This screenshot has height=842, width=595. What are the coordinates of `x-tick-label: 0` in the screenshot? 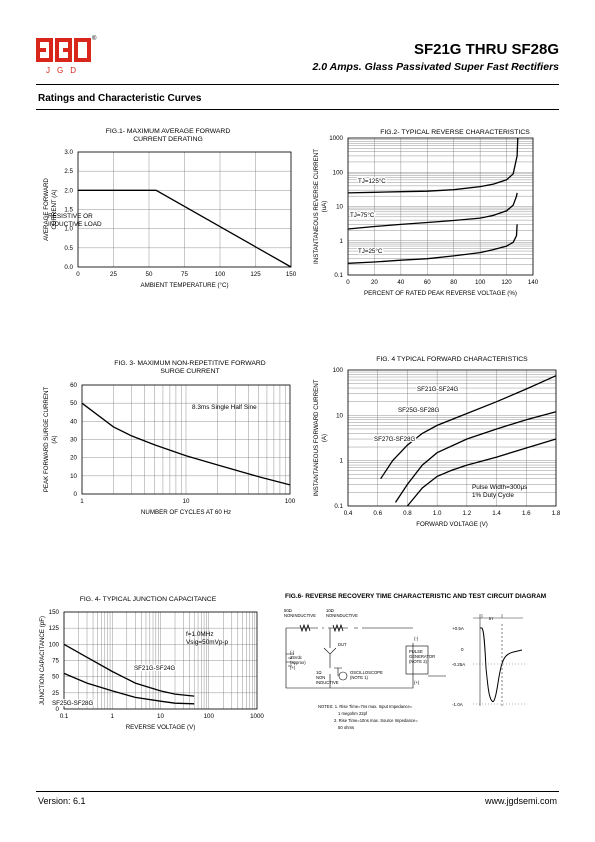 It's located at (348, 282).